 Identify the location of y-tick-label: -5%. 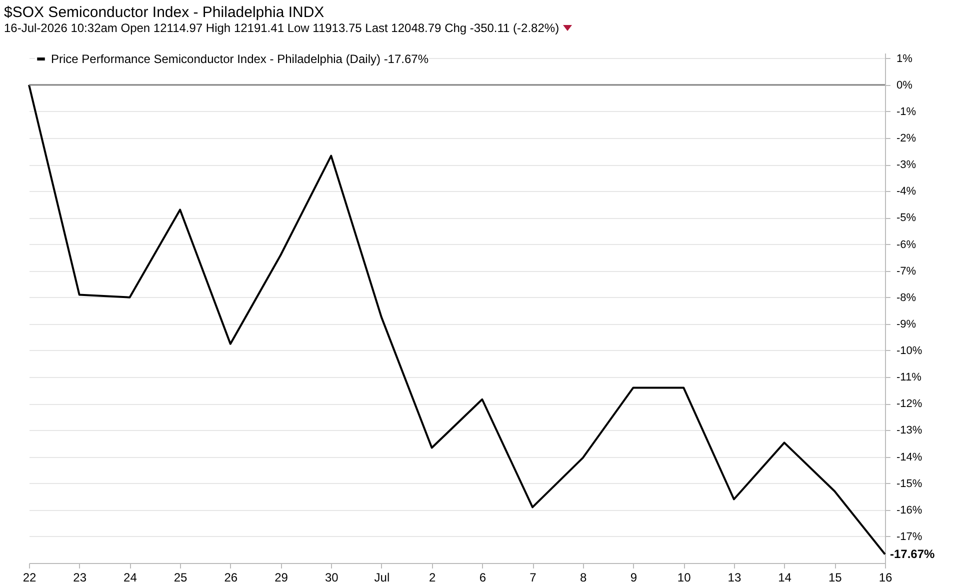
(906, 218).